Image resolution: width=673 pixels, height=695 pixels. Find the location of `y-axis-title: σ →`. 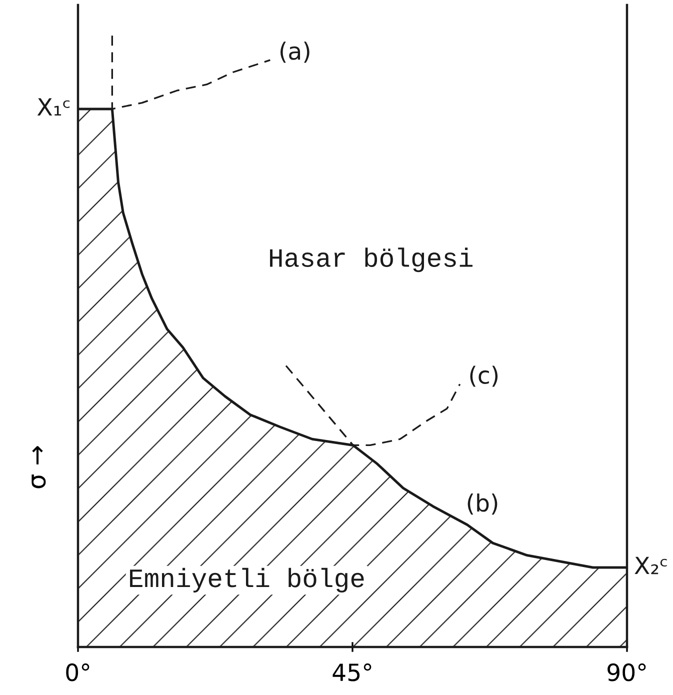

y-axis-title: σ → is located at coordinates (39, 467).